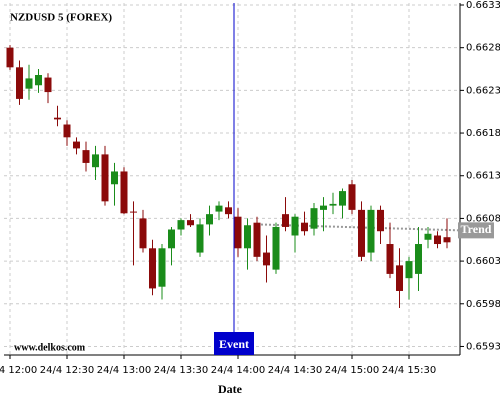 Image resolution: width=500 pixels, height=400 pixels. Describe the element at coordinates (238, 370) in the screenshot. I see `x-tick-label: 24/4 14:00` at that location.